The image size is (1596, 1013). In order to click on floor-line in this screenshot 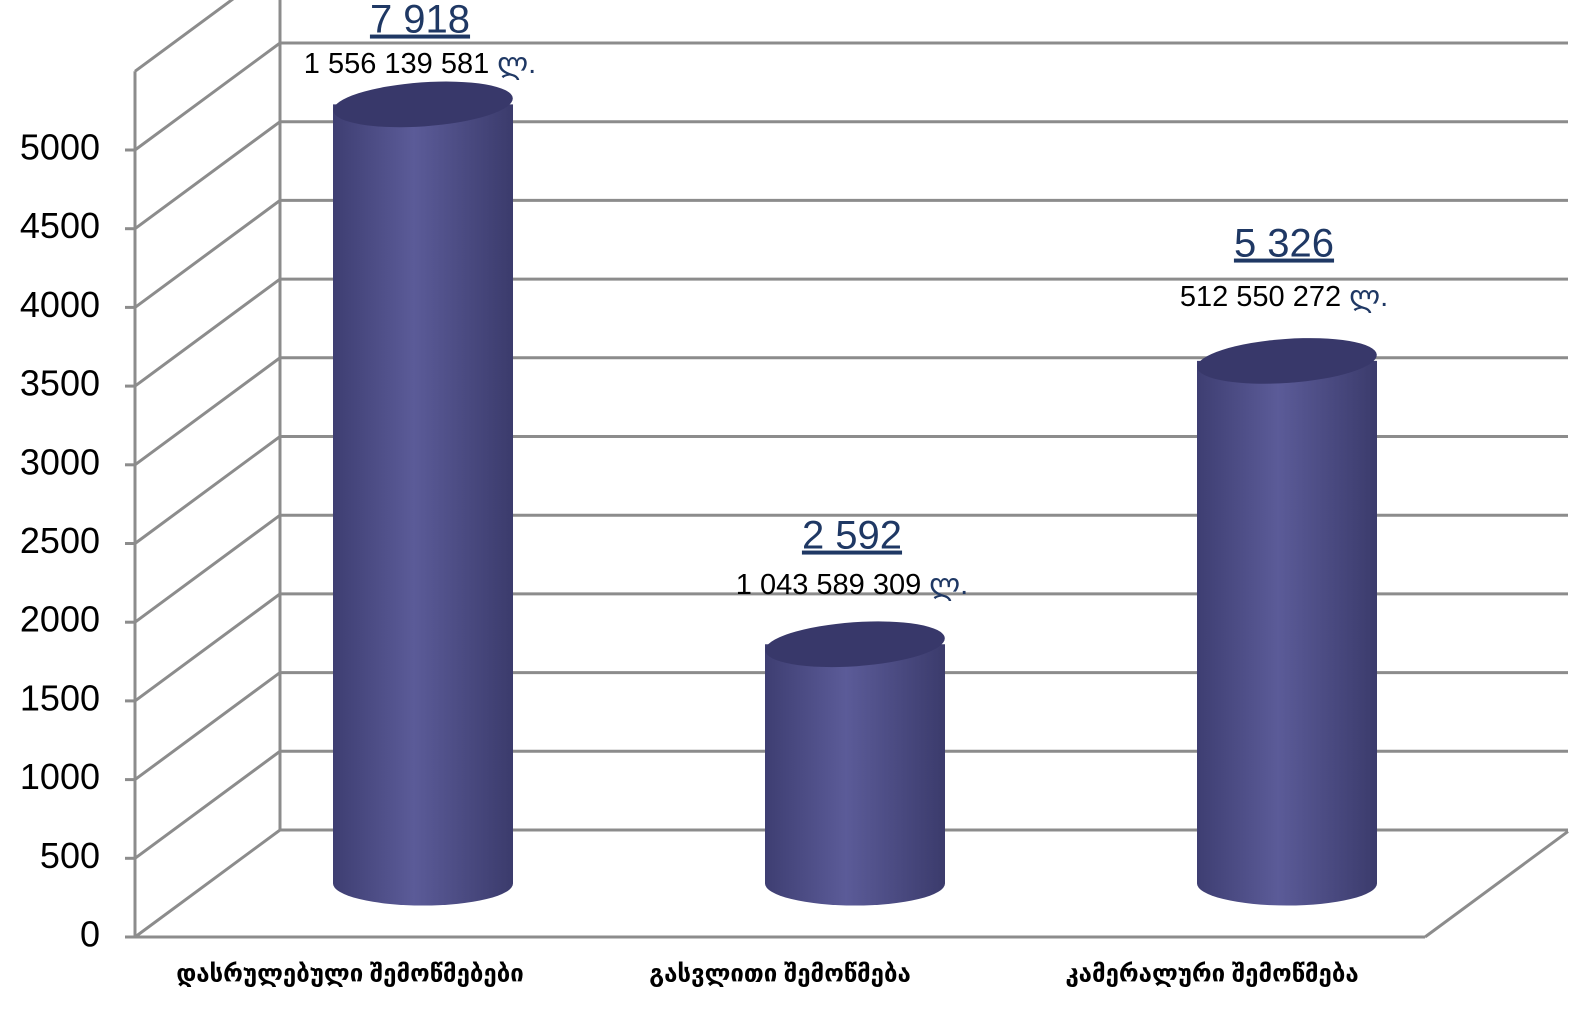, I will do `click(1496, 884)`.